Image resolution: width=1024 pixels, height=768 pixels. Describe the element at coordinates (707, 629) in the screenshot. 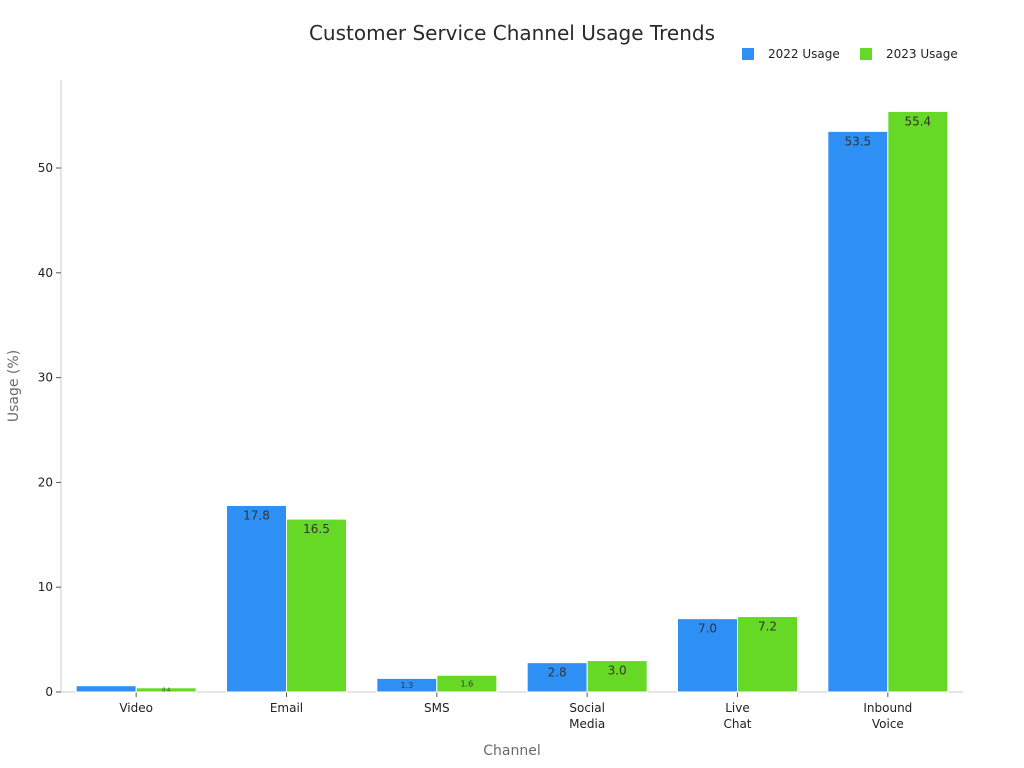

I see `bar-value-label: 7.0` at that location.